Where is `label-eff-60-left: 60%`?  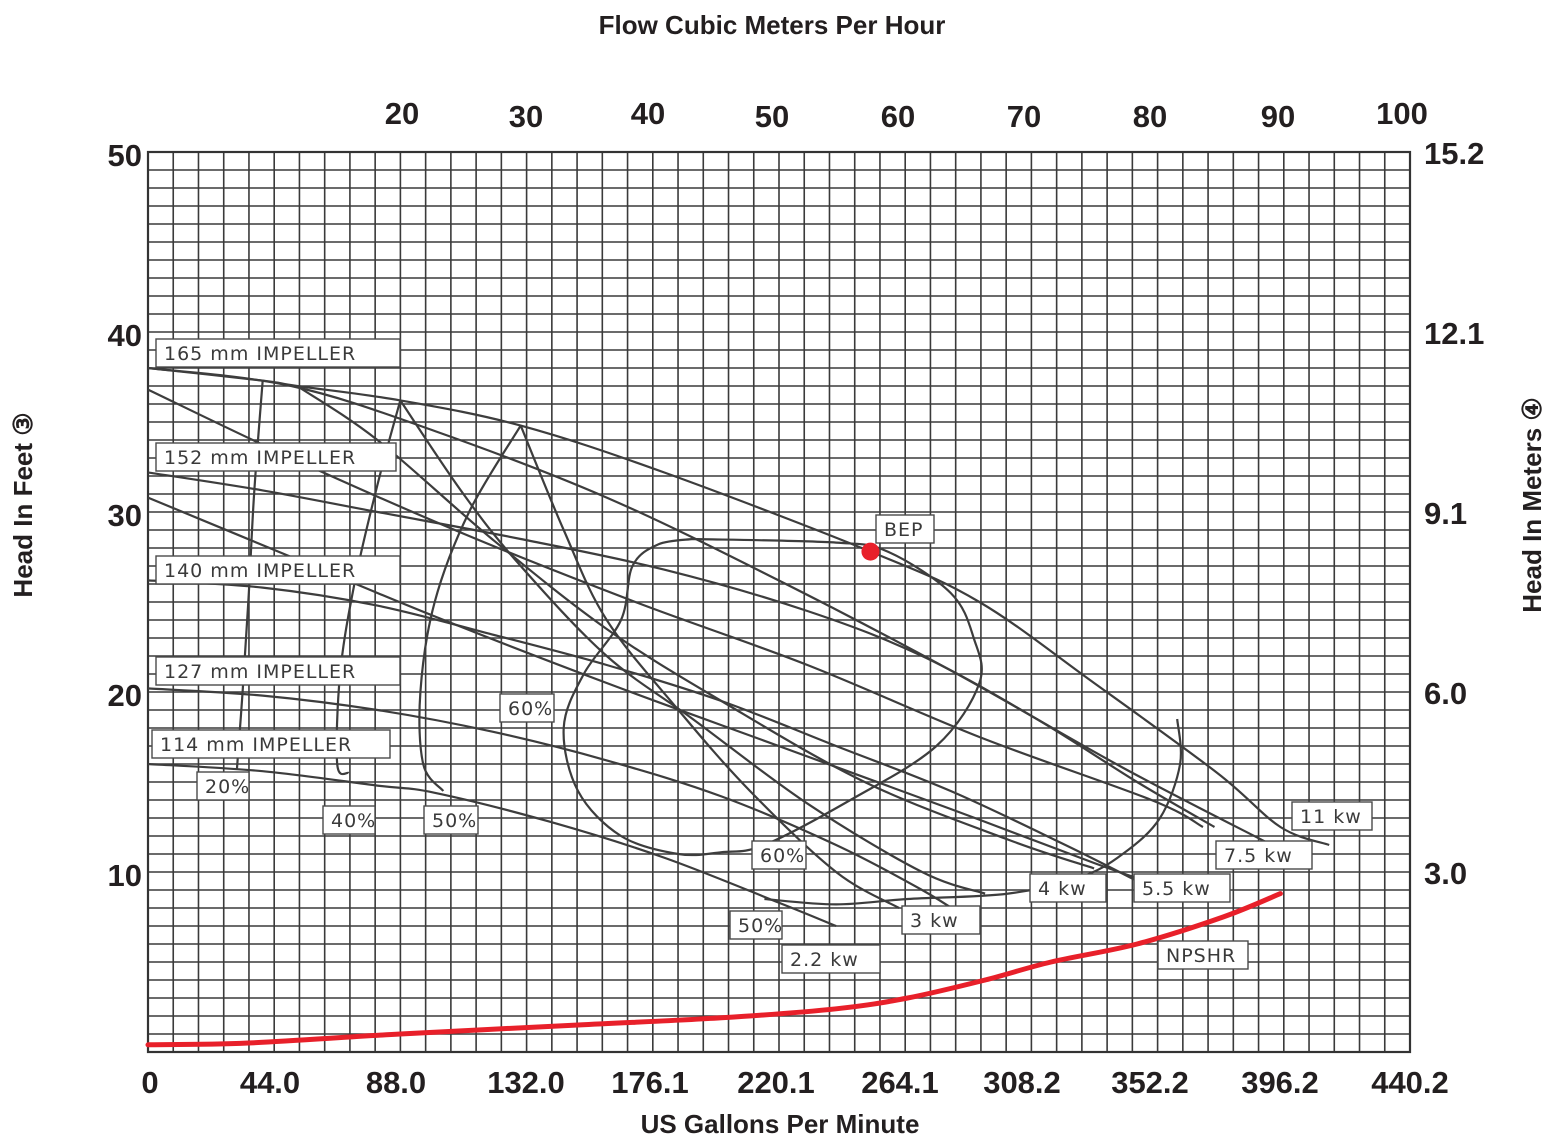 label-eff-60-left: 60% is located at coordinates (530, 709).